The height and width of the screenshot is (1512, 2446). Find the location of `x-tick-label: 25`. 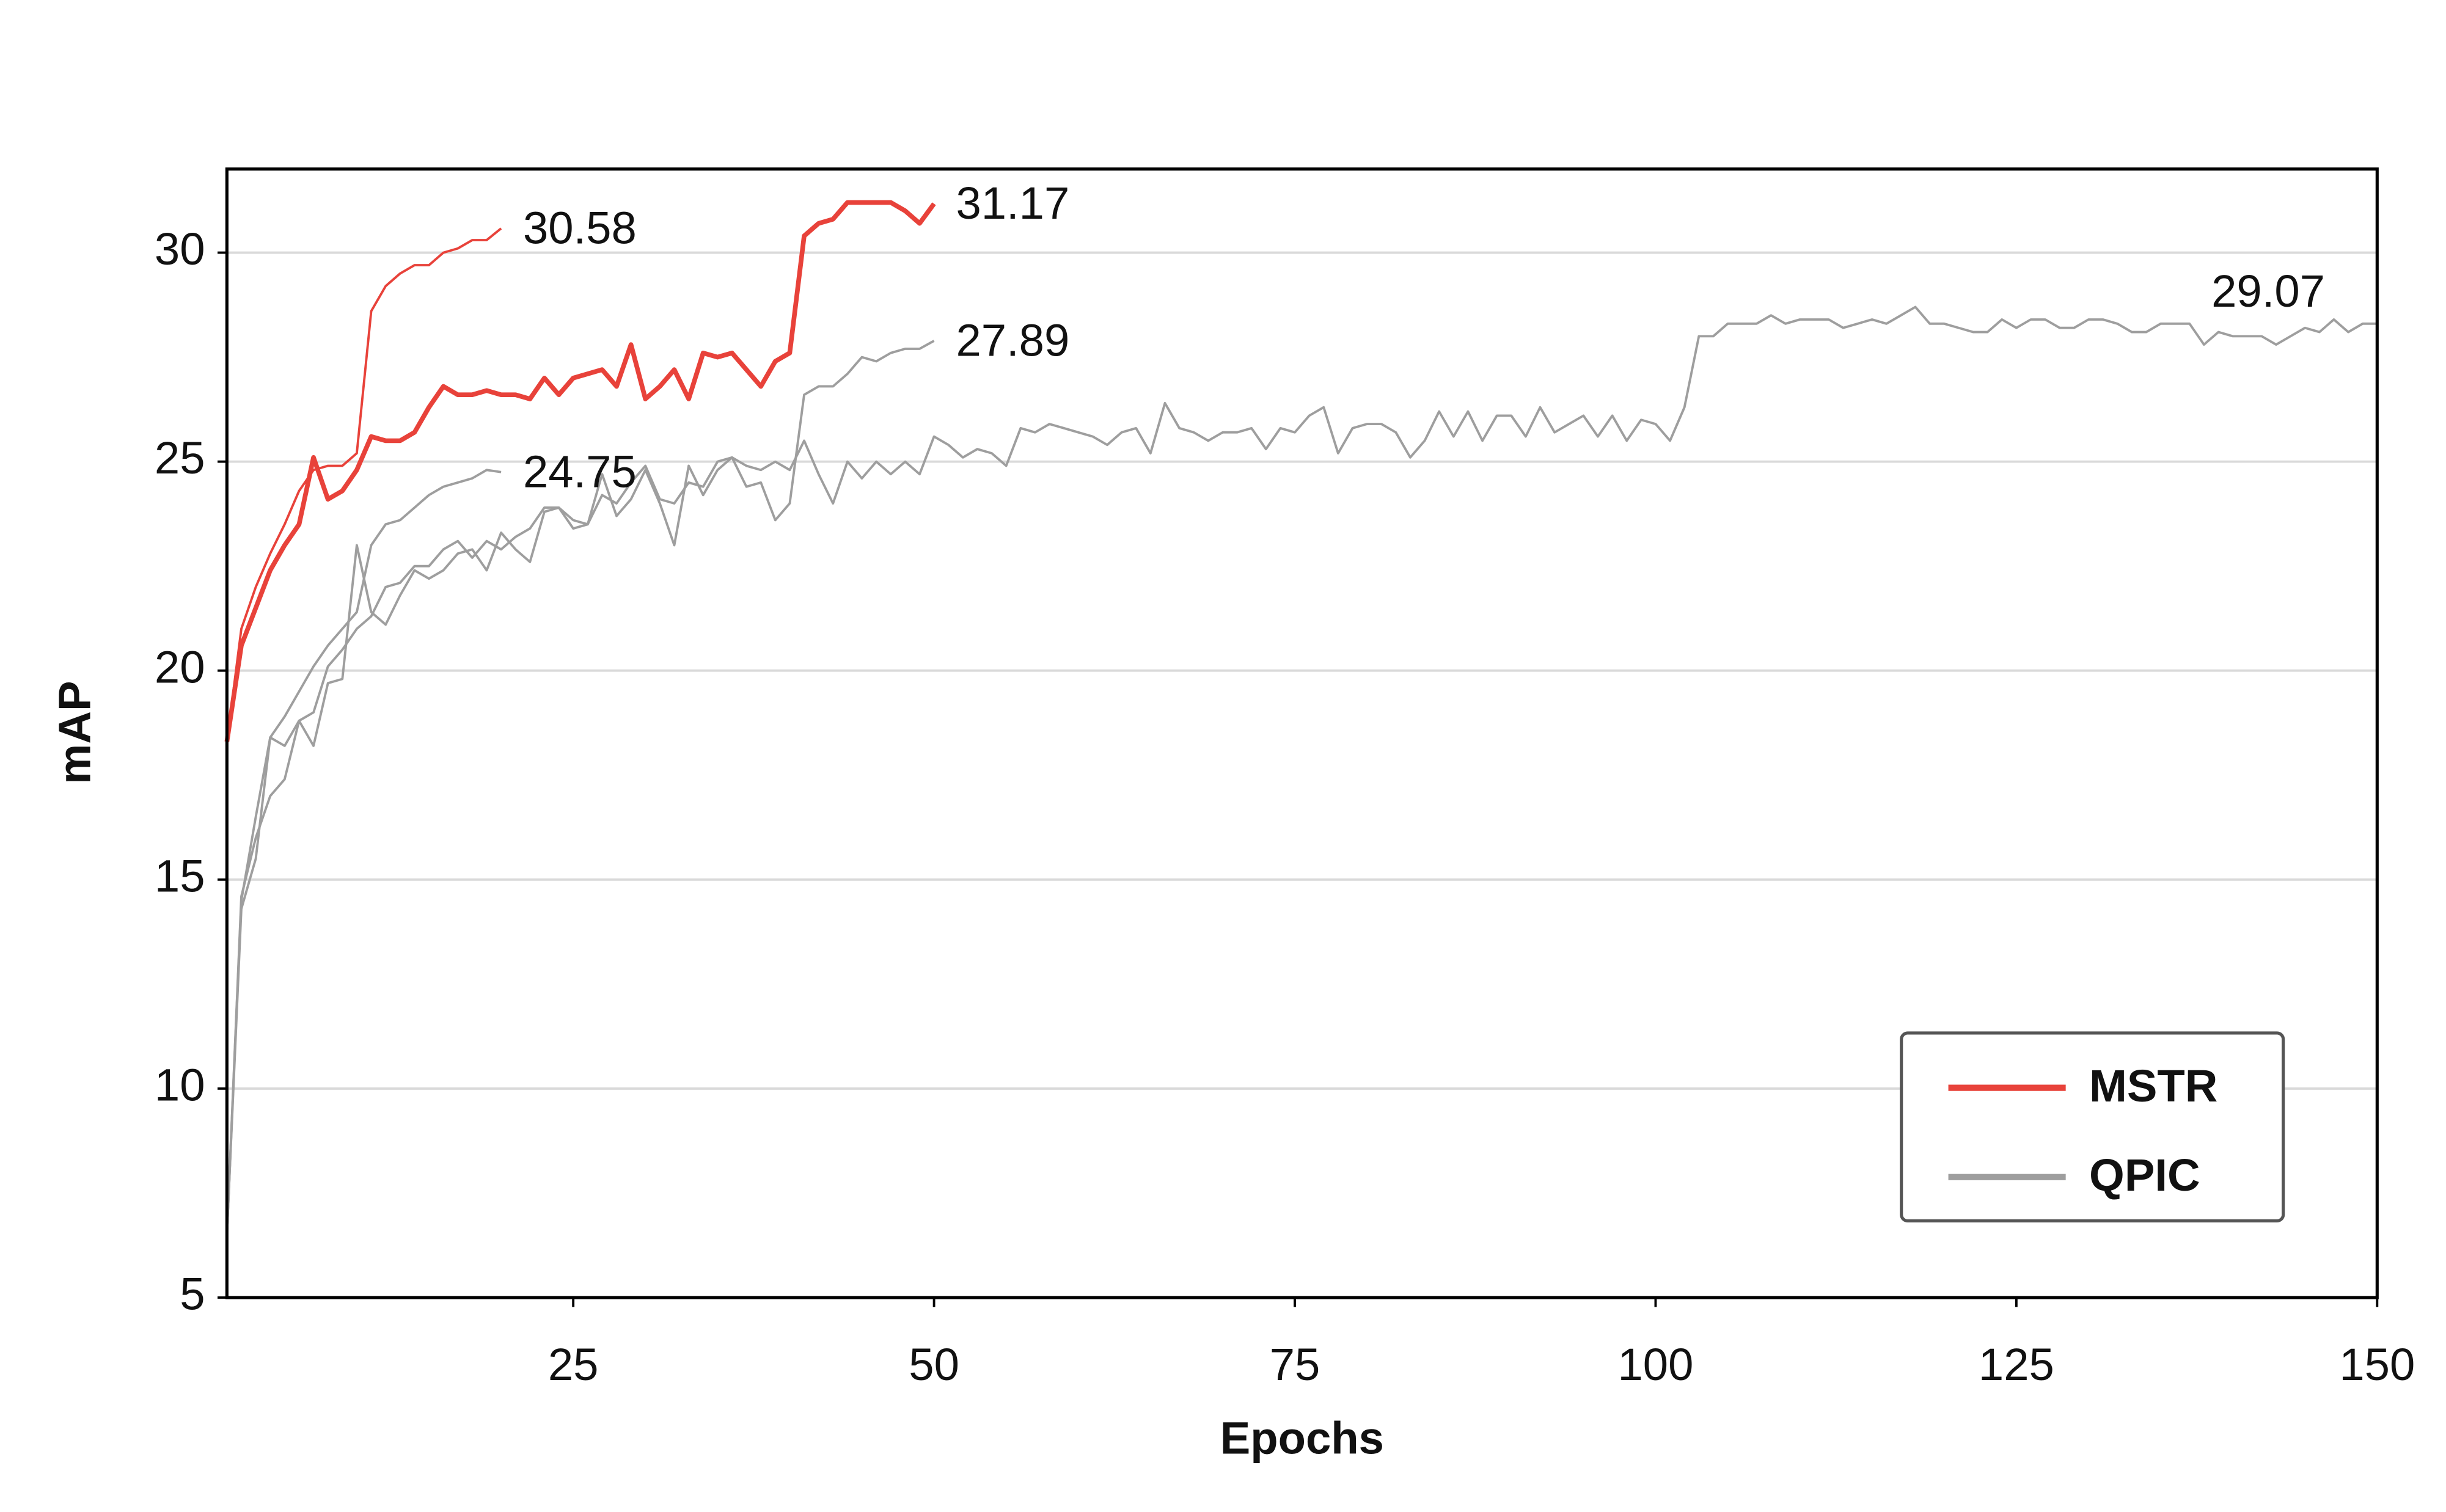

x-tick-label: 25 is located at coordinates (573, 1365).